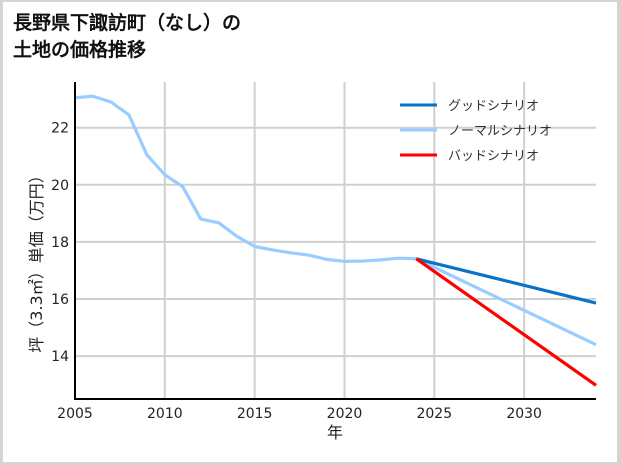  I want to click on legend-label-normal: ノーマルシナリオ, so click(500, 131).